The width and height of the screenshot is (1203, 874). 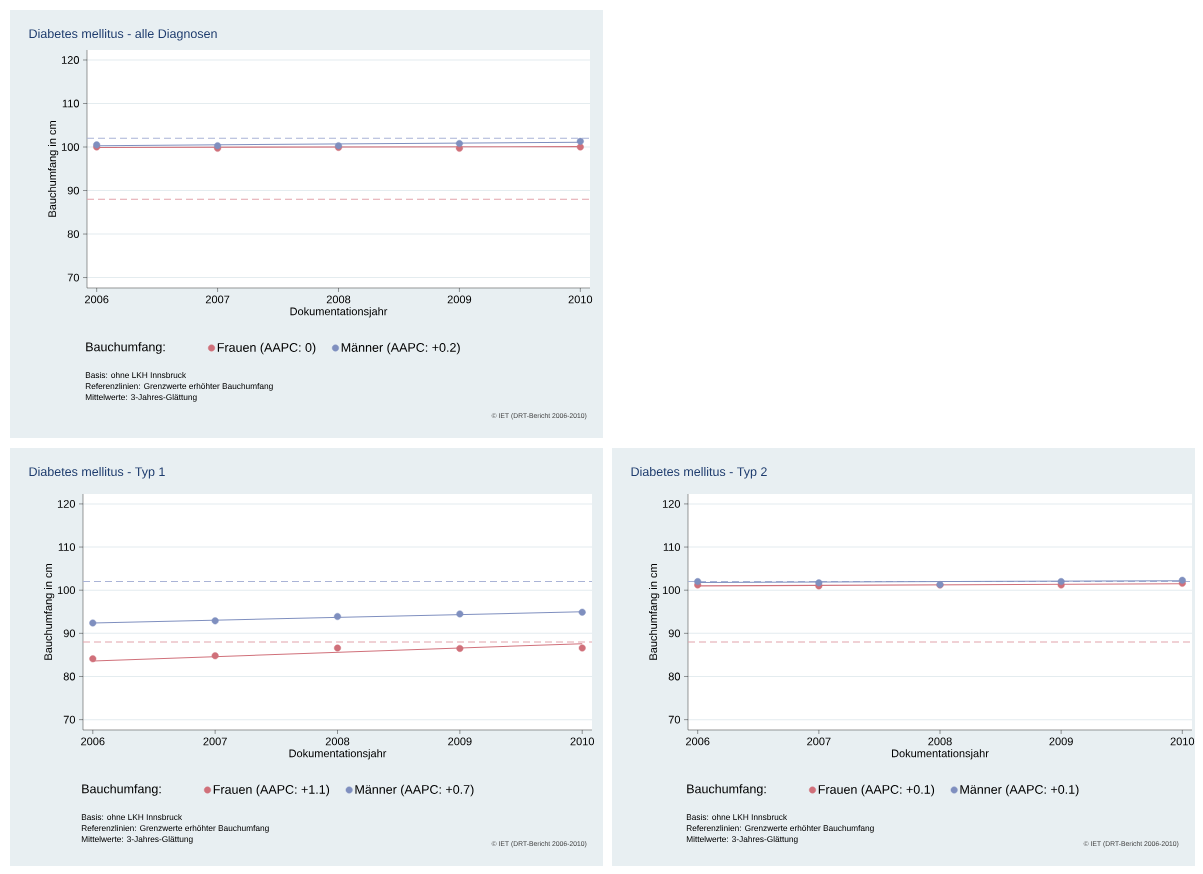 What do you see at coordinates (271, 790) in the screenshot?
I see `legend-label: Frauen (AAPC: +1.1)` at bounding box center [271, 790].